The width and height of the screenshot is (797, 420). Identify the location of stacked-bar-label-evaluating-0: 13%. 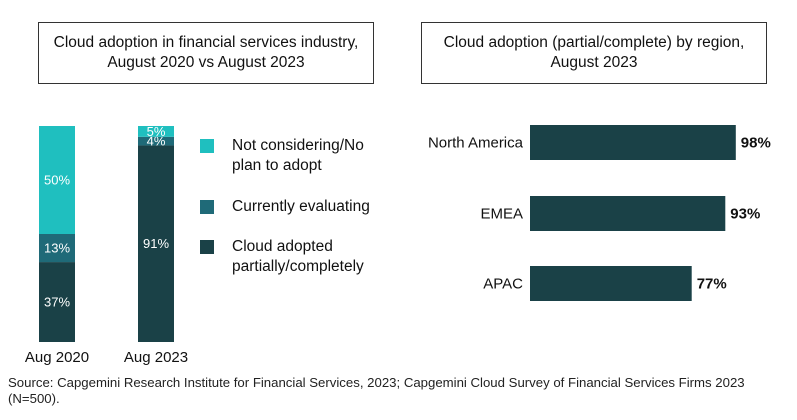
(57, 248).